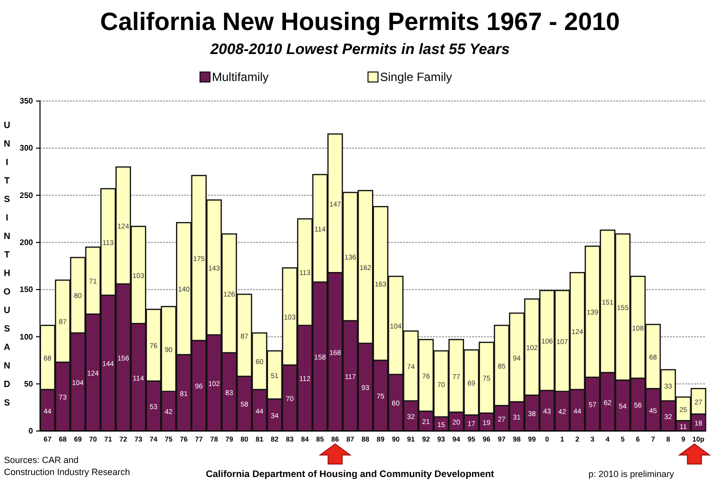 Image resolution: width=711 pixels, height=484 pixels. What do you see at coordinates (631, 474) in the screenshot?
I see `text: p: 2010 is preliminary` at bounding box center [631, 474].